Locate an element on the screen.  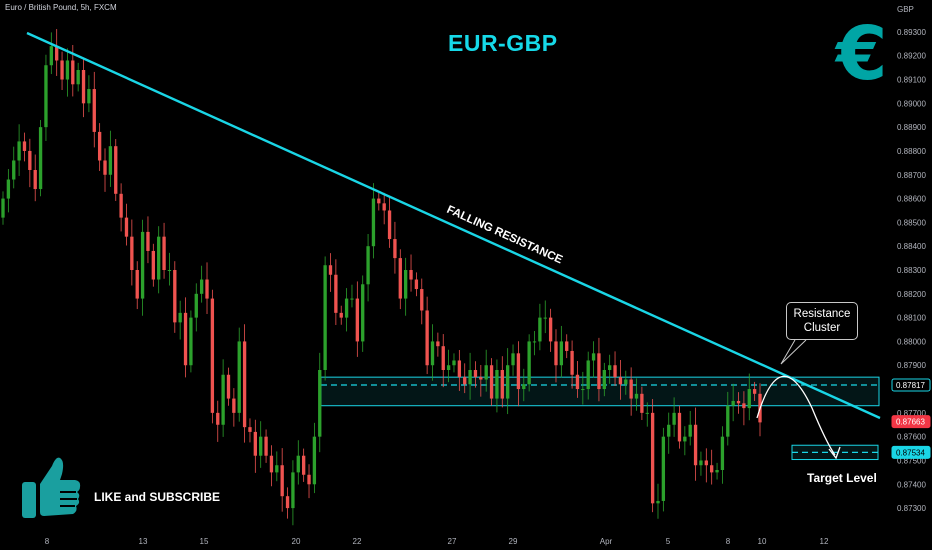
time-tick-label: 10 is located at coordinates (762, 541).